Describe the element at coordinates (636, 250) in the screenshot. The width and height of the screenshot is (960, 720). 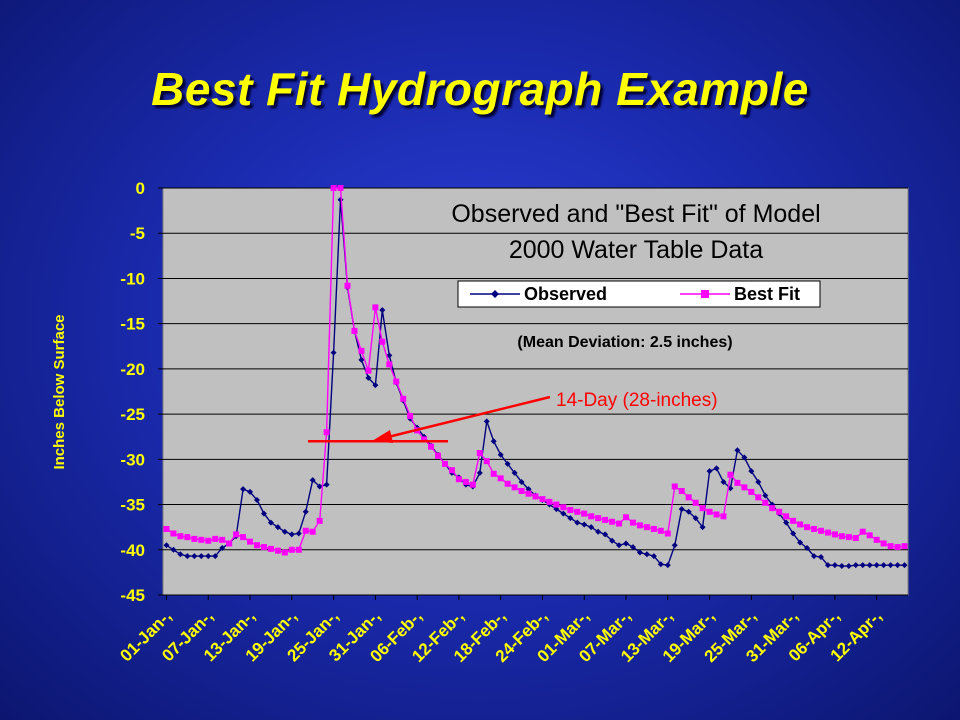
I see `chart-subtitle: 2000 Water Table Data` at that location.